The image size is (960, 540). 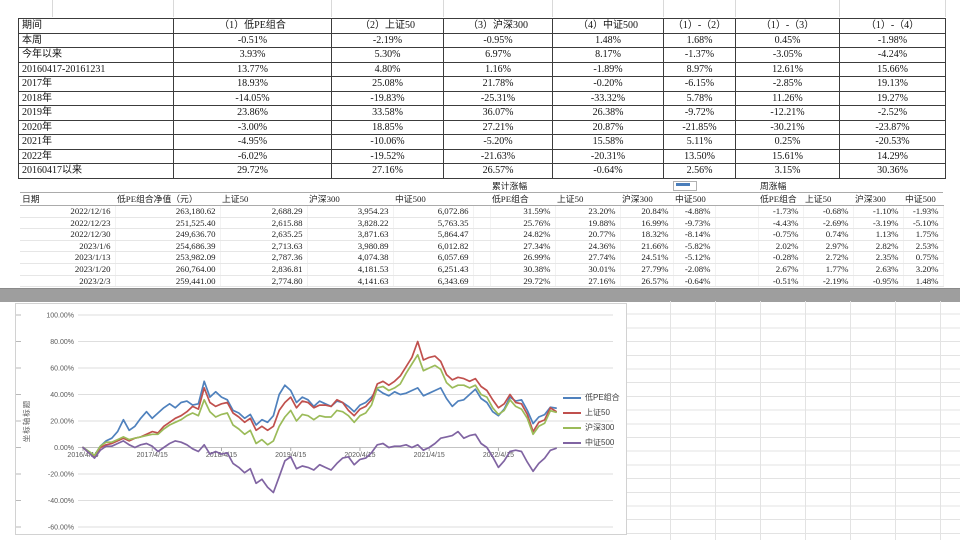 What do you see at coordinates (608, 69) in the screenshot?
I see `cell: -1.89%` at bounding box center [608, 69].